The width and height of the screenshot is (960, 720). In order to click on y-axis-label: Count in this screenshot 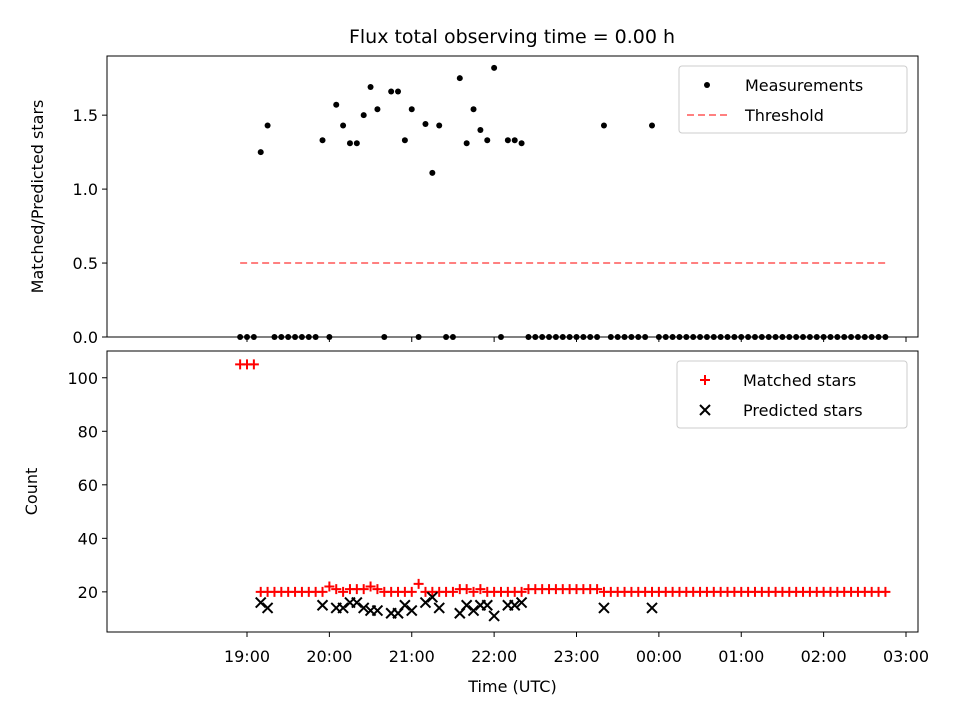, I will do `click(31, 492)`.